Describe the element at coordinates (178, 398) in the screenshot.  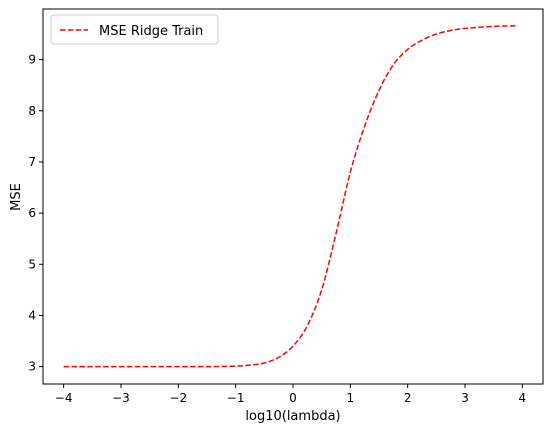
I see `x-tick-label: −2` at that location.